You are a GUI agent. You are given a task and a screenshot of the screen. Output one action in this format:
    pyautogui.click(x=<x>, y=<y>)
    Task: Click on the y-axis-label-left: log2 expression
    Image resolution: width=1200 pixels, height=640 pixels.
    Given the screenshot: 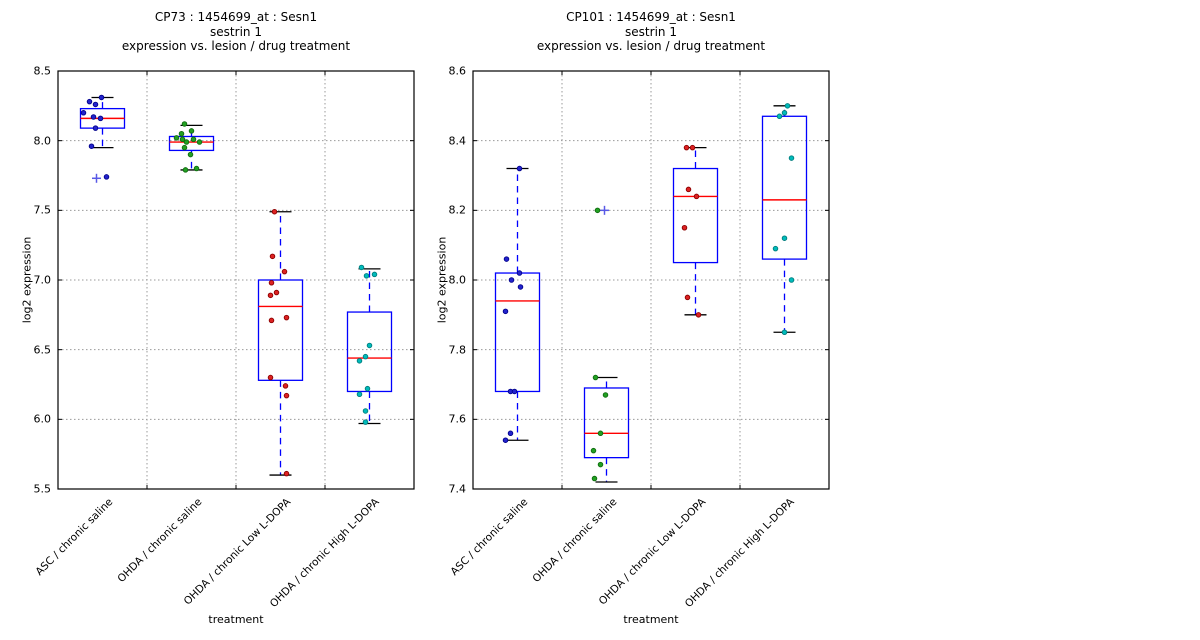 What is the action you would take?
    pyautogui.click(x=27, y=280)
    